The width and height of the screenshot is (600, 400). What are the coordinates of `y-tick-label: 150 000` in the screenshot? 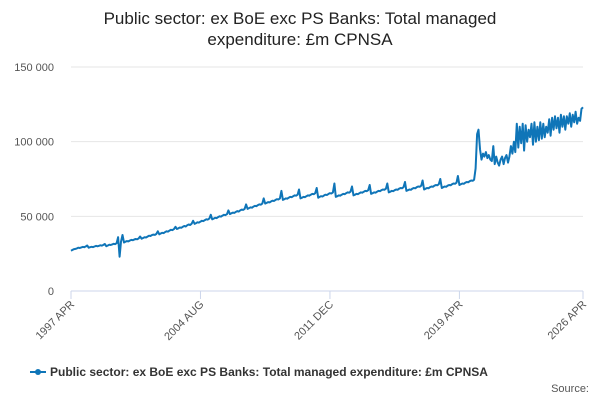 It's located at (34, 68).